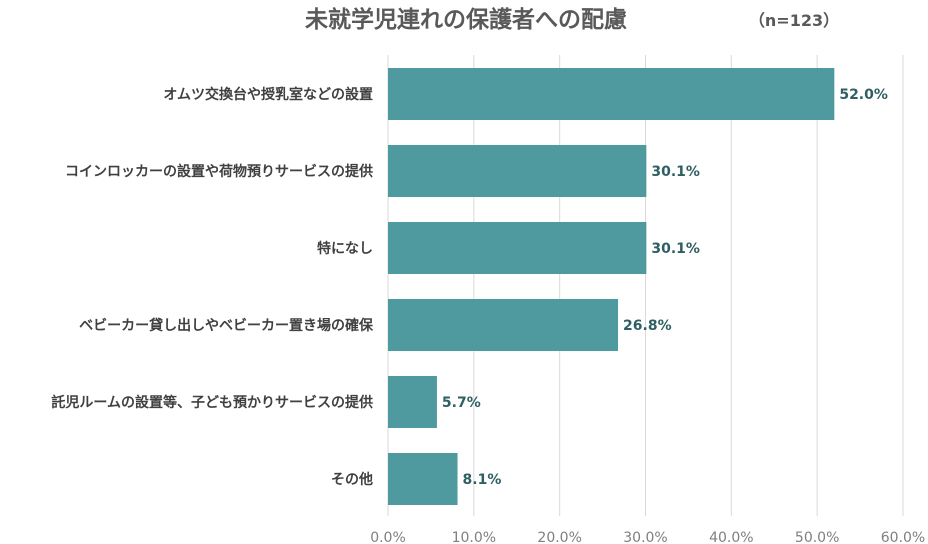 This screenshot has height=544, width=928. I want to click on value-label: 26.8%, so click(647, 326).